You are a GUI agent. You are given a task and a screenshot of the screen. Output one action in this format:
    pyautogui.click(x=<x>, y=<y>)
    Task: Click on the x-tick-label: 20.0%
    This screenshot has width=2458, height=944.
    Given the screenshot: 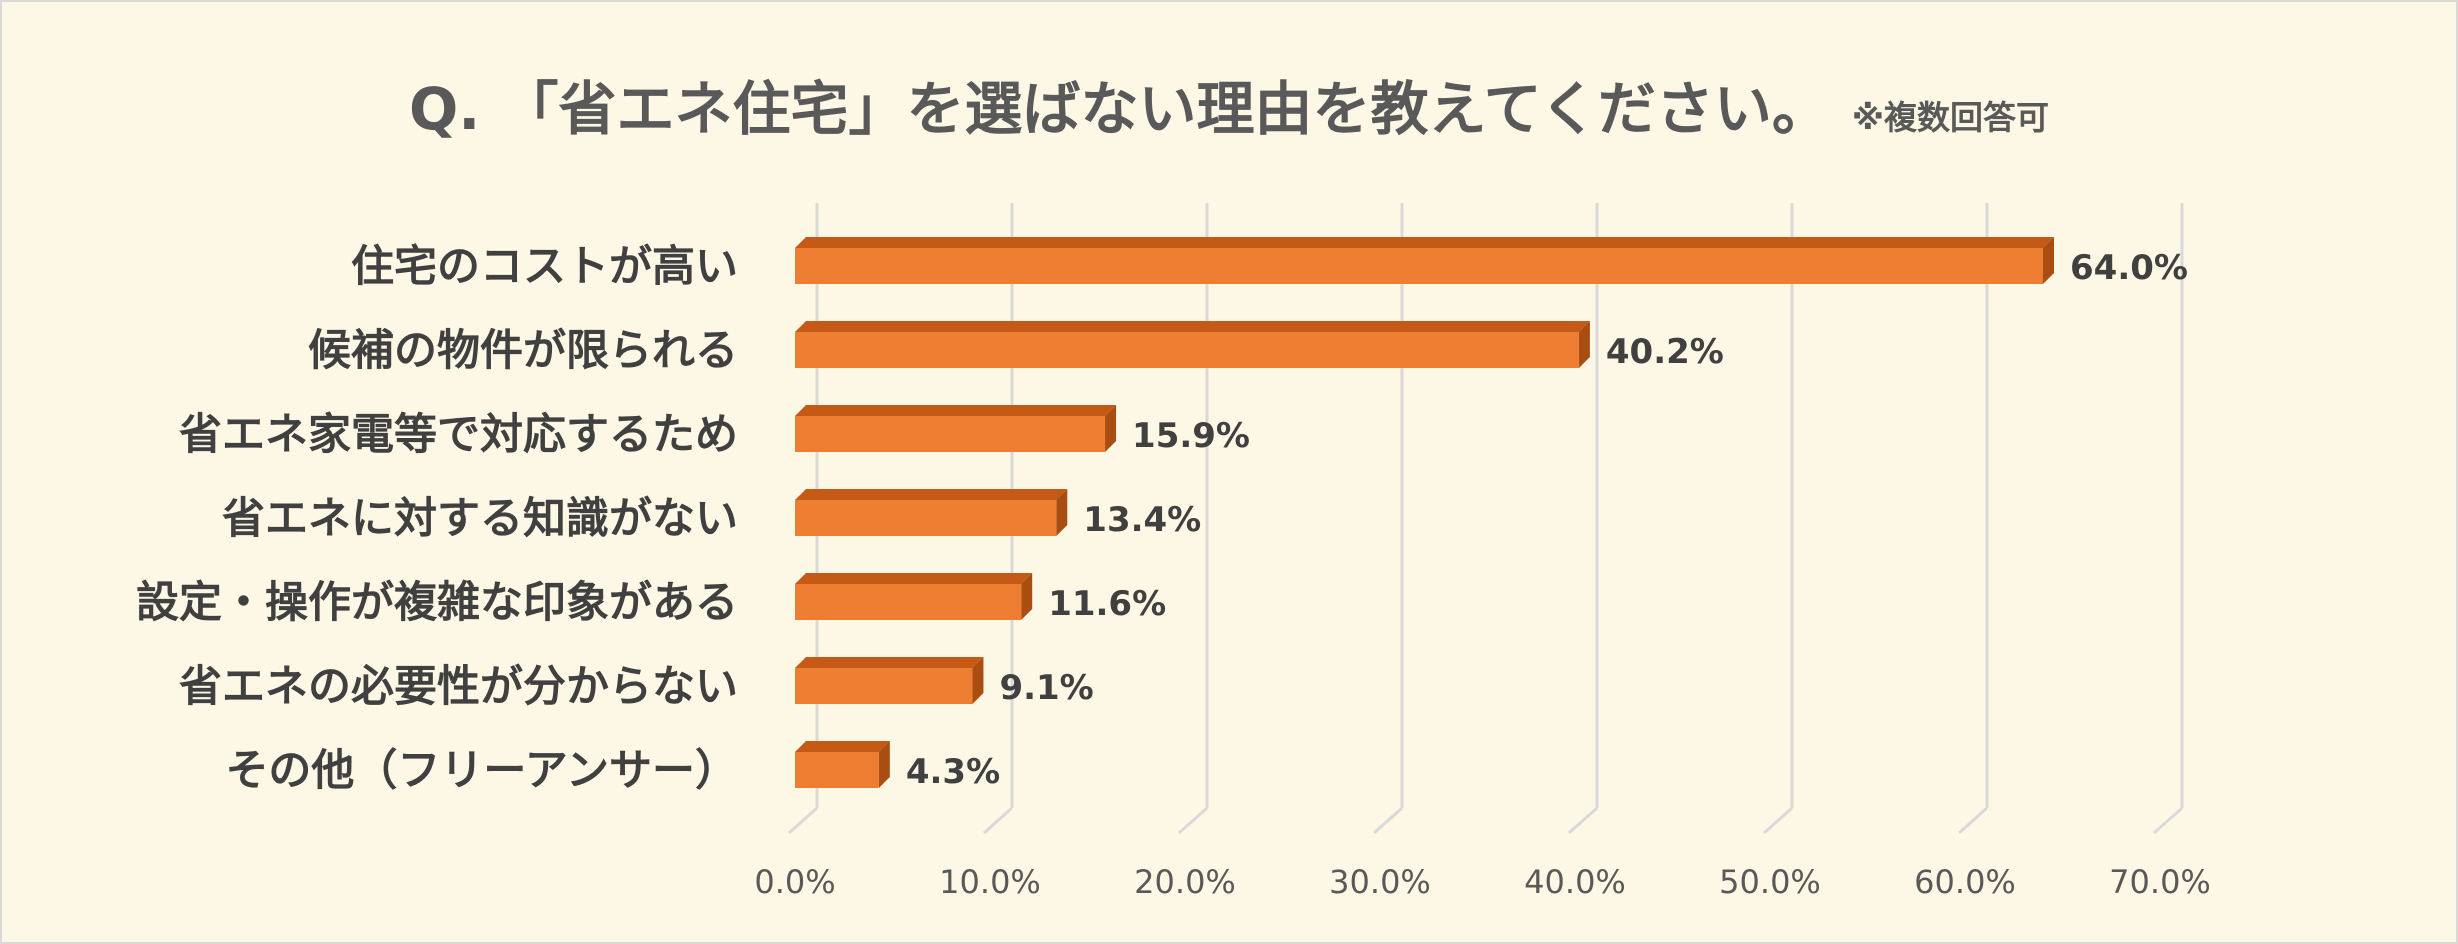 What is the action you would take?
    pyautogui.click(x=1185, y=882)
    